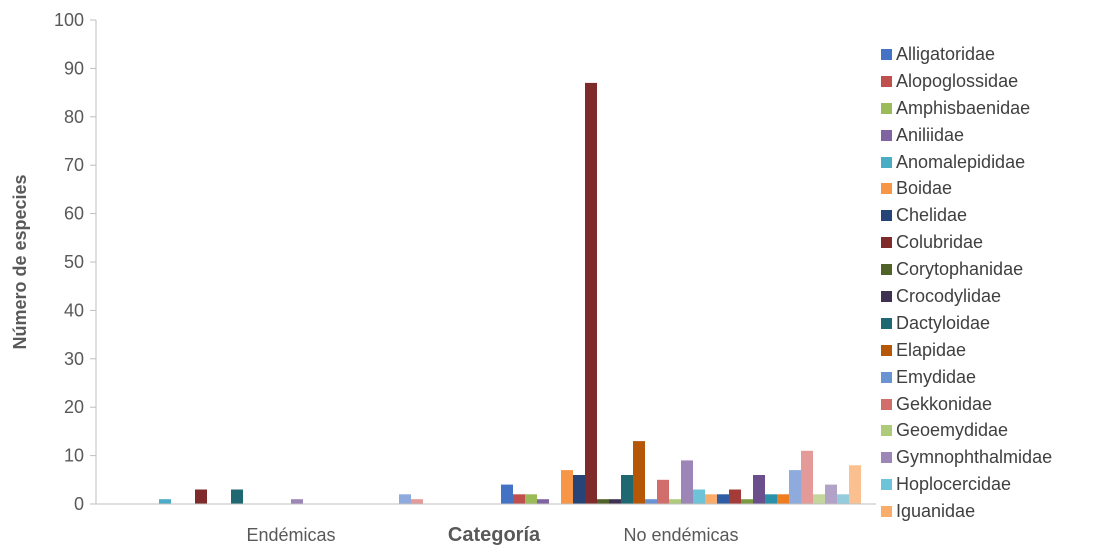 This screenshot has width=1099, height=546. Describe the element at coordinates (74, 68) in the screenshot. I see `y-tick-label: 90` at that location.